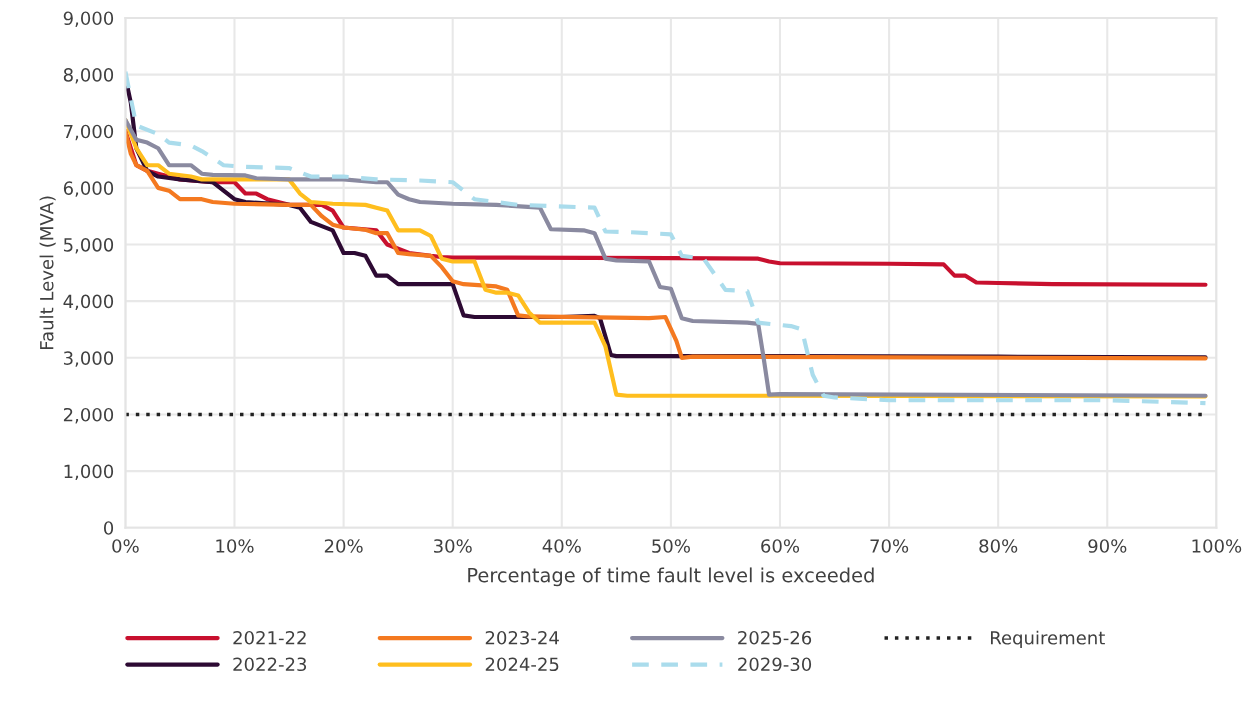  I want to click on y-tick-label: 4,000, so click(88, 302).